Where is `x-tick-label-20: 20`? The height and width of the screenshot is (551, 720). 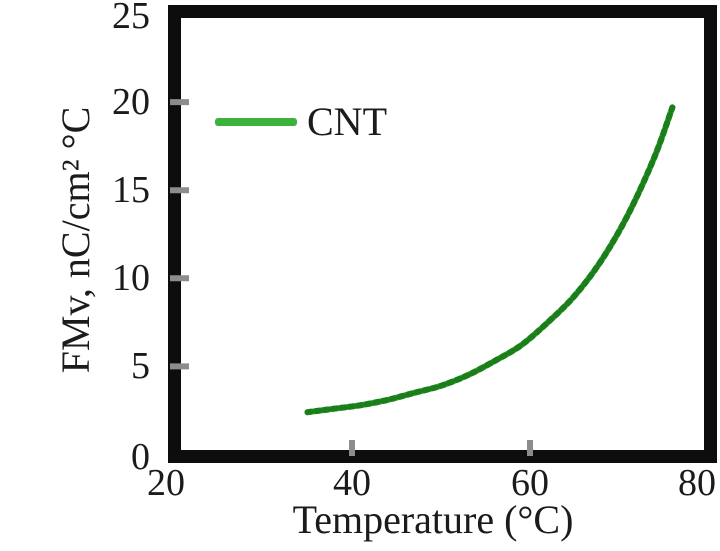 x-tick-label-20: 20 is located at coordinates (166, 483).